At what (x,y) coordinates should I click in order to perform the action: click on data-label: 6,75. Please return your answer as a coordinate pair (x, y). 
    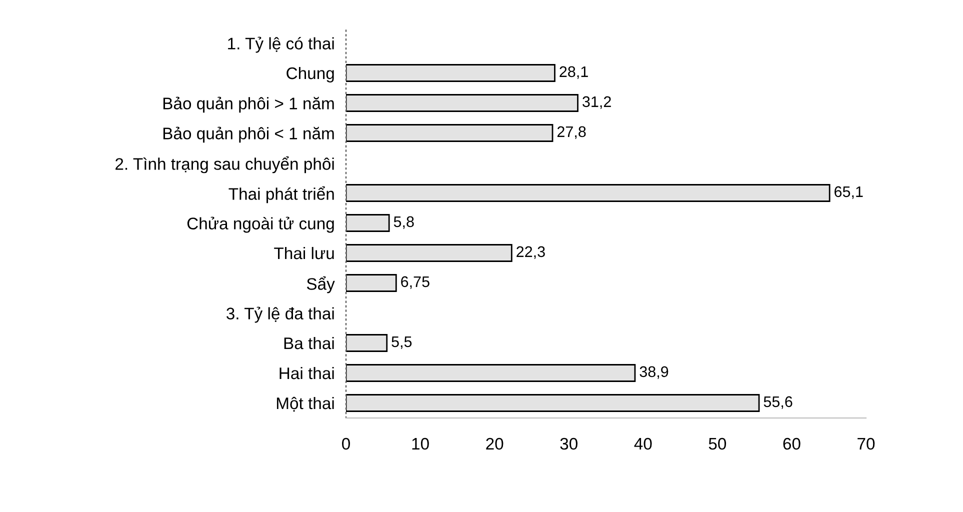
    Looking at the image, I should click on (415, 282).